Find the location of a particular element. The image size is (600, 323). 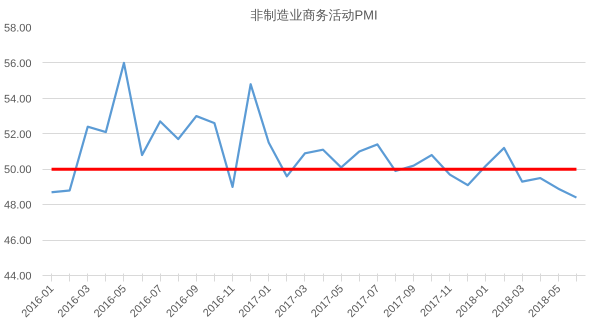

y-tick-label: 54.00 is located at coordinates (18, 99).